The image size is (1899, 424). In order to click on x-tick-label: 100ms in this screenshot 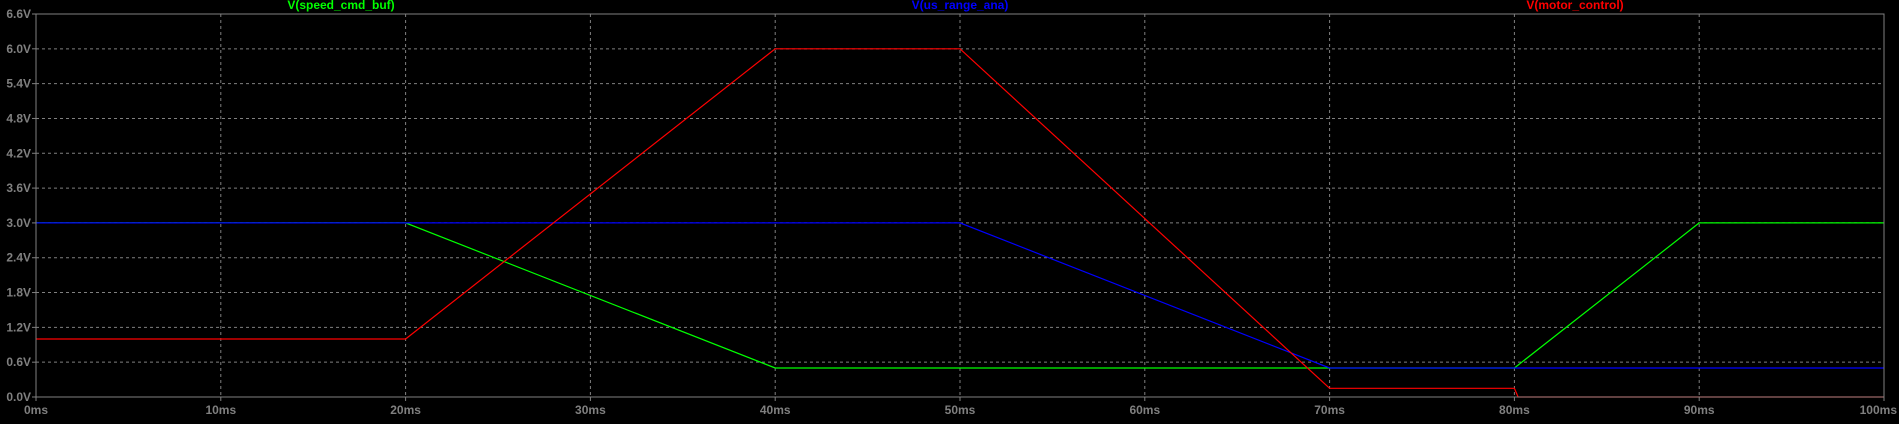, I will do `click(1879, 410)`.